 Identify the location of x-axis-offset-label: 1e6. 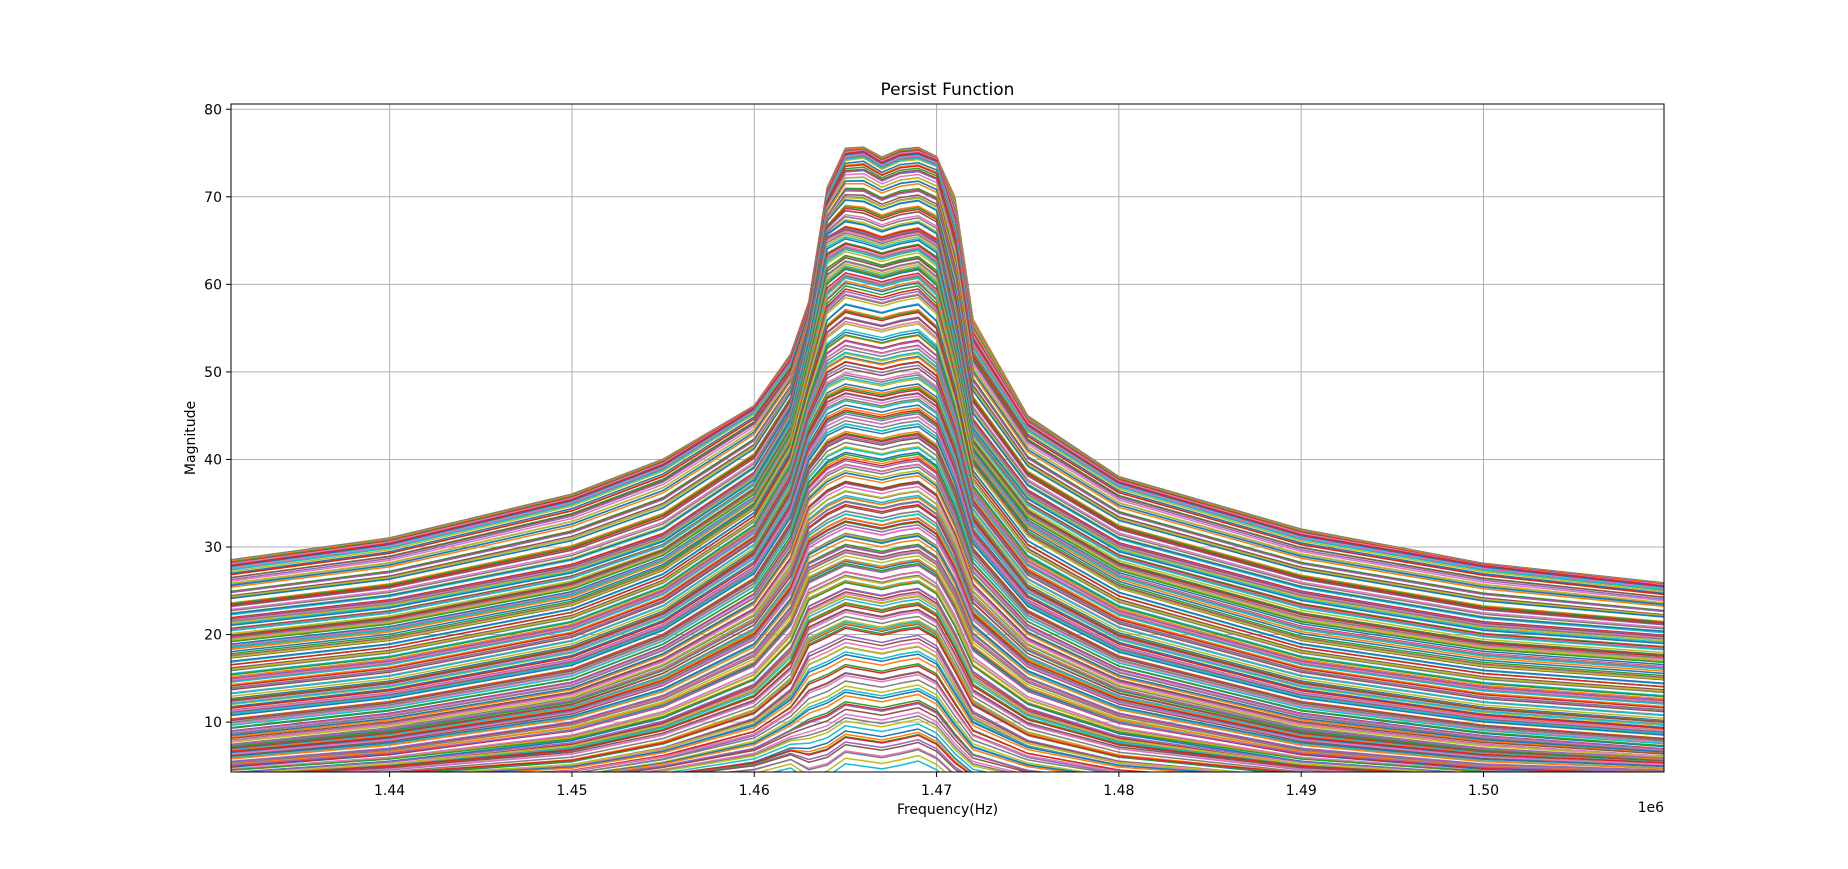
(1651, 808).